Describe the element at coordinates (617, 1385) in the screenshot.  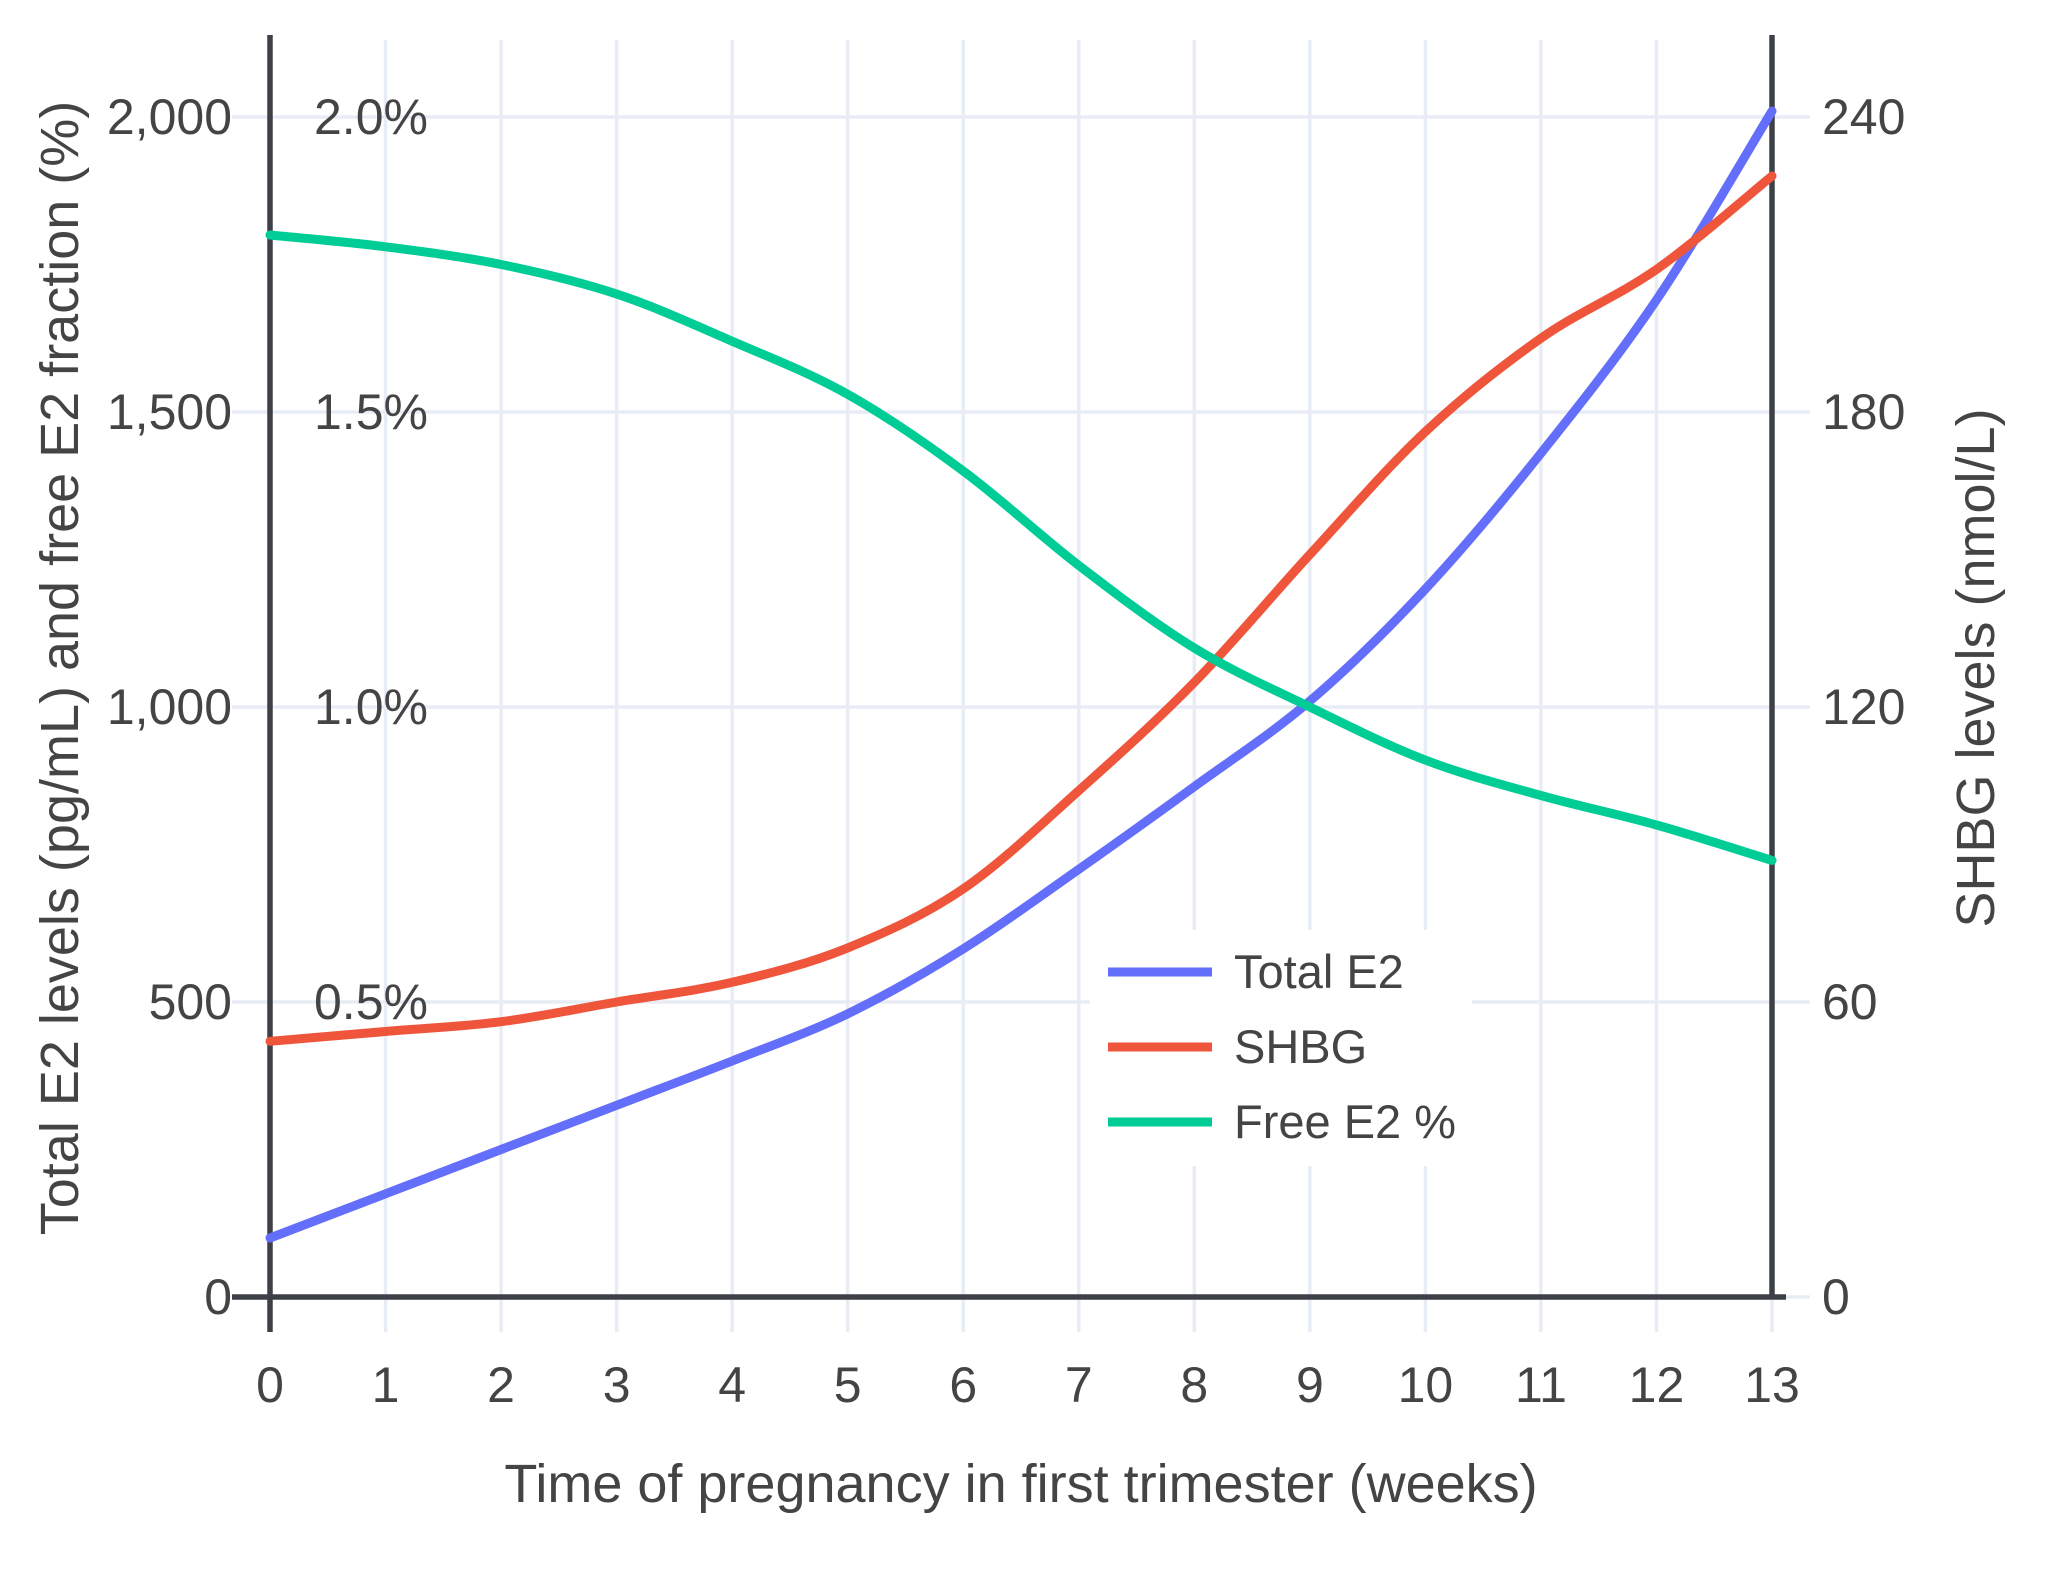
I see `x-axis-tick-label: 3` at that location.